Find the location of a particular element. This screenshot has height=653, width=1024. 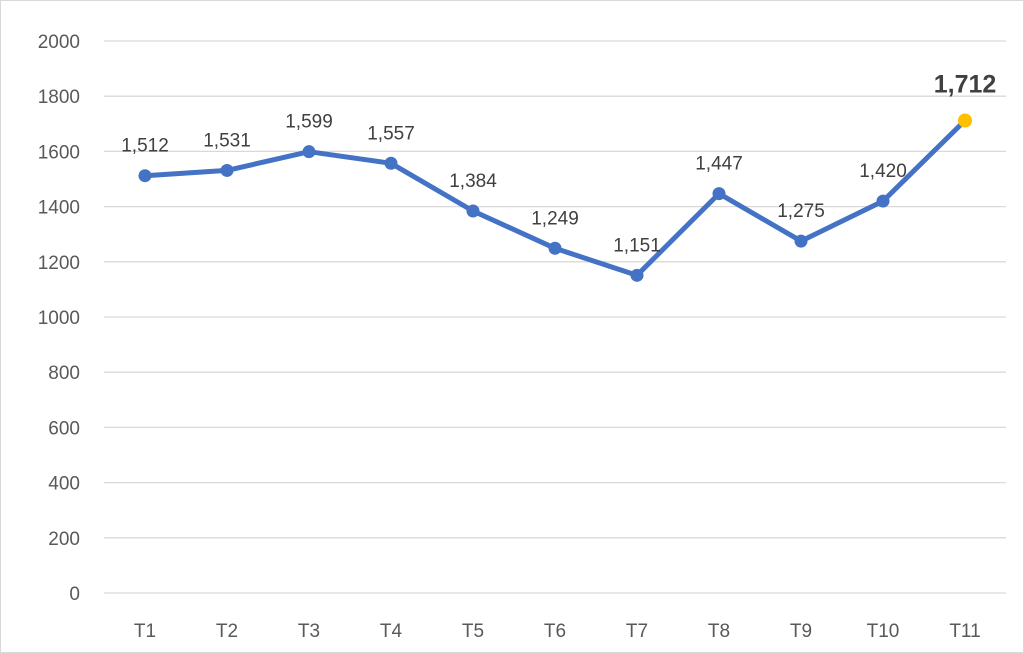

y-tick-label: 1800 is located at coordinates (59, 97).